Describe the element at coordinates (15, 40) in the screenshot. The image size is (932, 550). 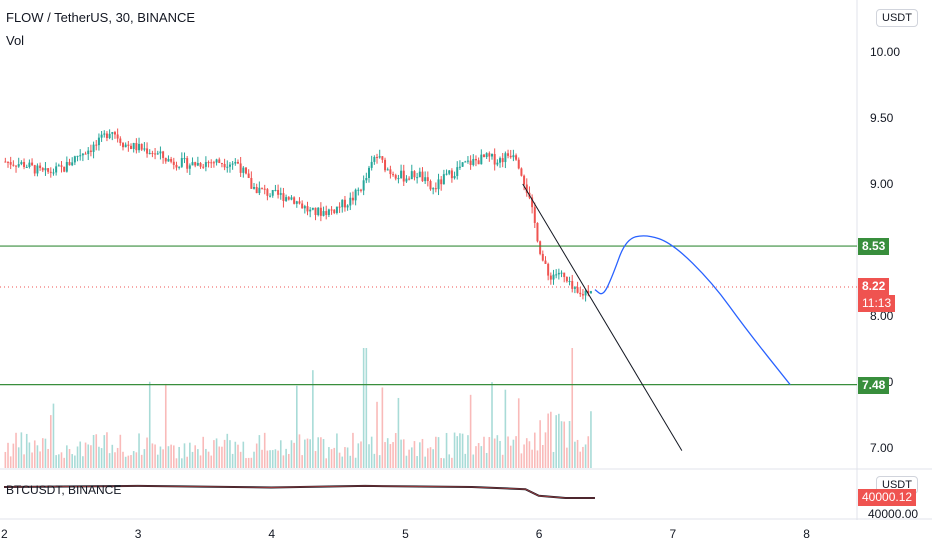
I see `volume-indicator-label: Vol` at that location.